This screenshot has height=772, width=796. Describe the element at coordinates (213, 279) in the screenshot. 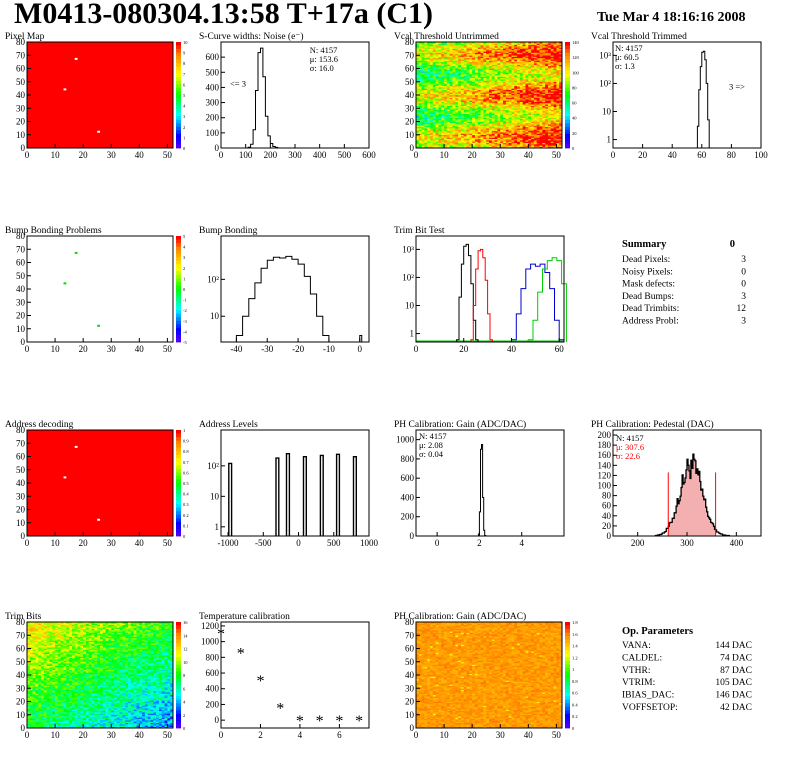

I see `bump-bonding-ytick-label: 10²` at that location.